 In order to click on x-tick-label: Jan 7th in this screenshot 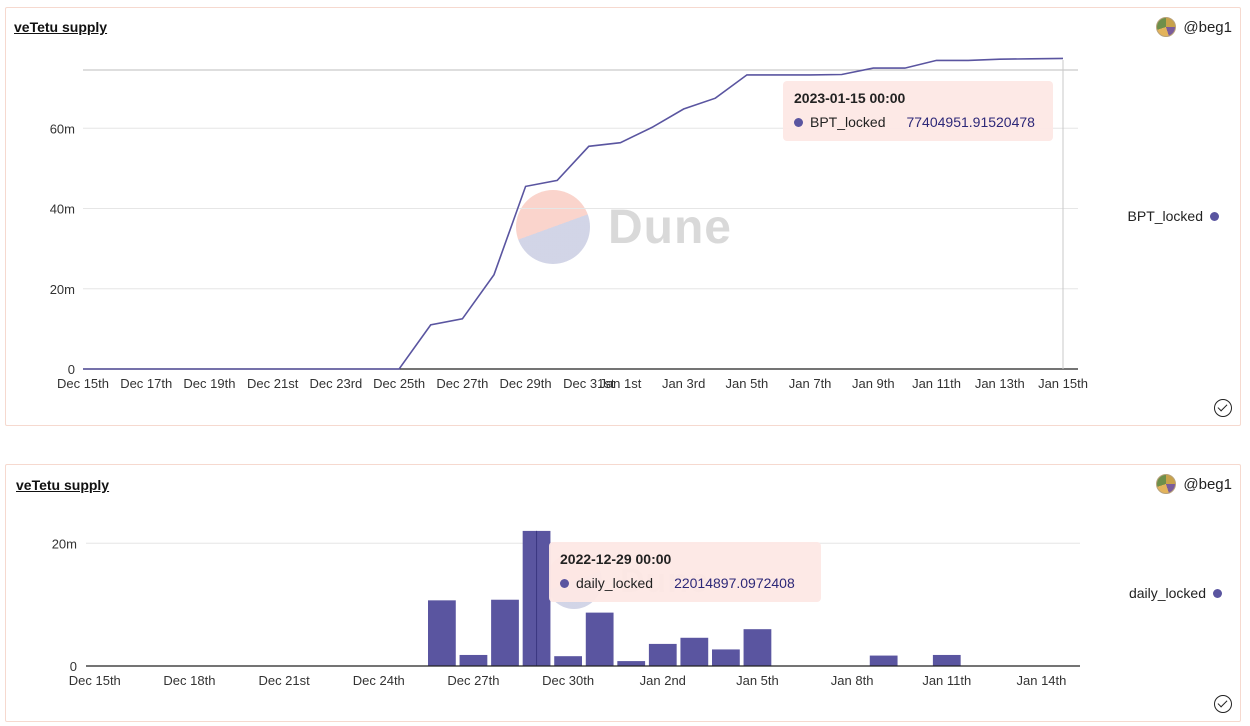, I will do `click(810, 383)`.